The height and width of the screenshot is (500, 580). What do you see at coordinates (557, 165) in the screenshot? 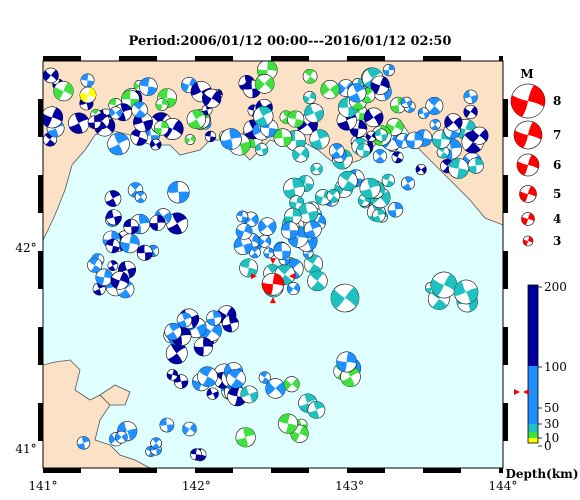
I see `magnitude-legend-label: 6` at bounding box center [557, 165].